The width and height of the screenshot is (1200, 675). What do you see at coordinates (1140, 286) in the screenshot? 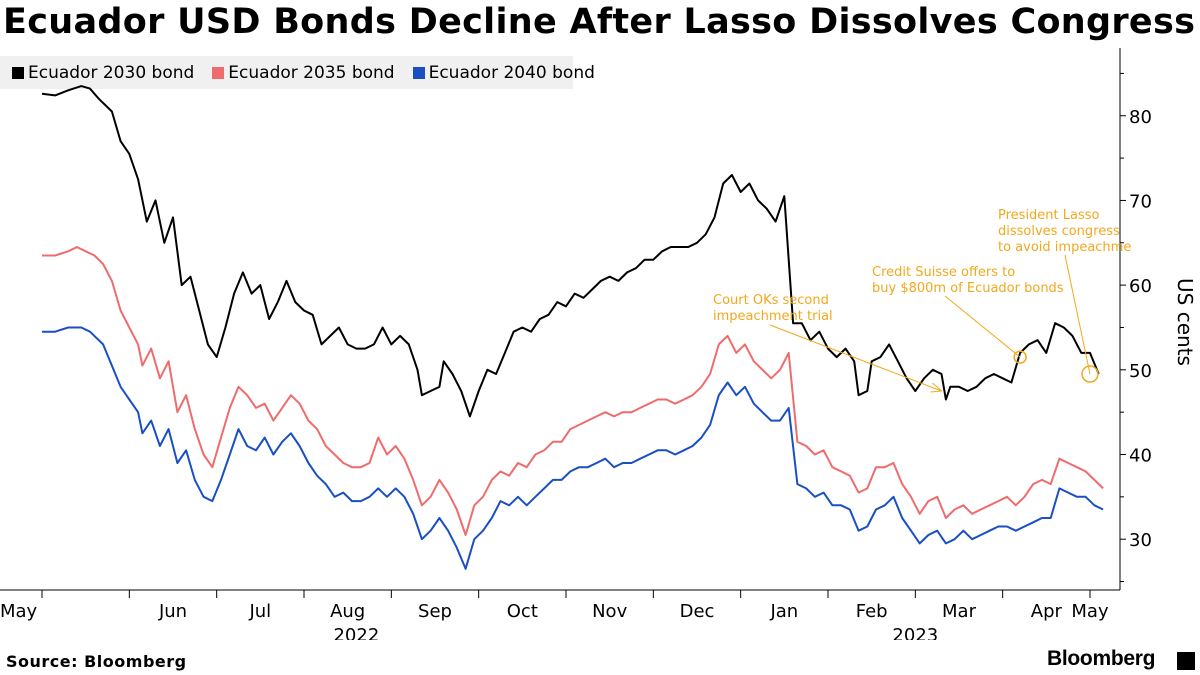
I see `y-tick-label-60: 60` at bounding box center [1140, 286].